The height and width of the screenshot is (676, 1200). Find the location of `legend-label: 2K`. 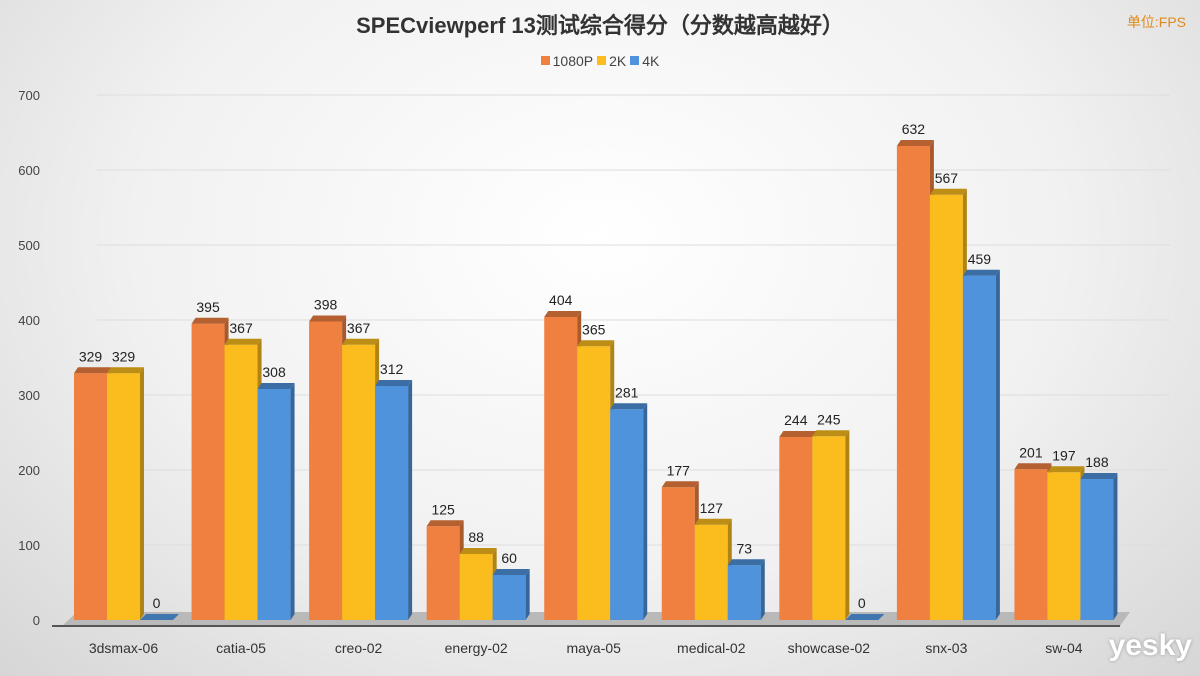

legend-label: 2K is located at coordinates (618, 60).